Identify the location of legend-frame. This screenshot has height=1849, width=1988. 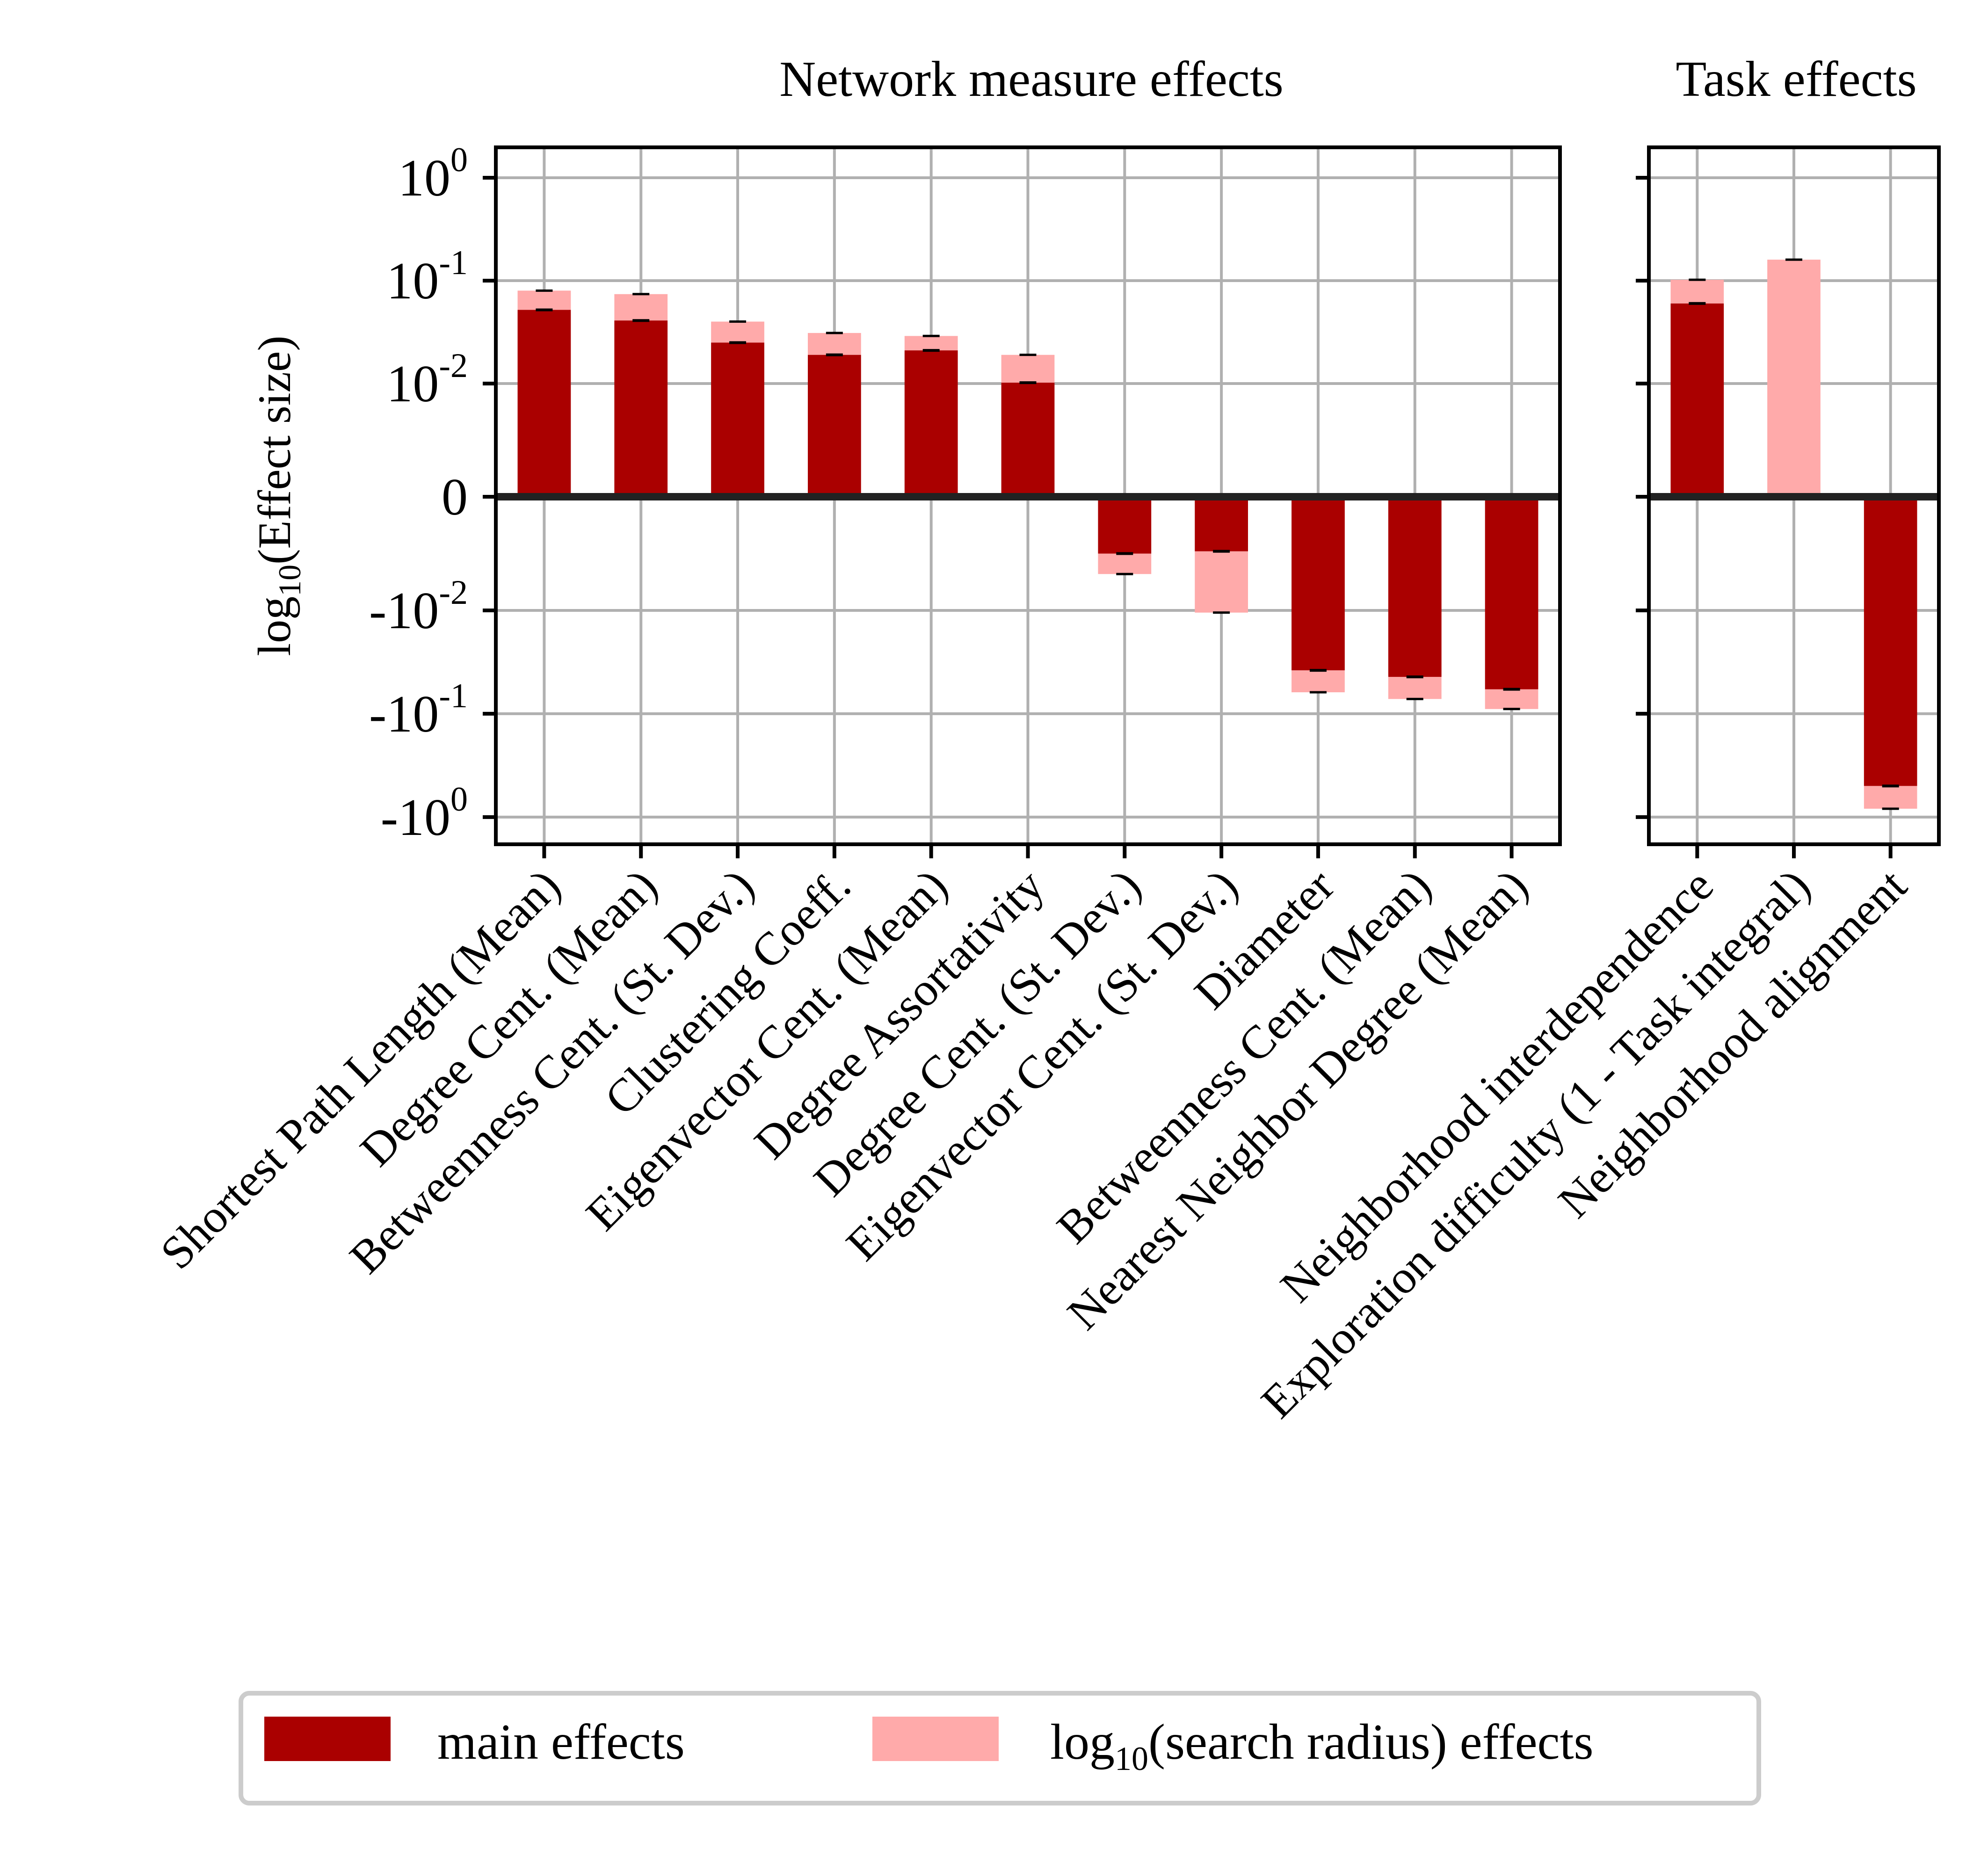
(1000, 1748).